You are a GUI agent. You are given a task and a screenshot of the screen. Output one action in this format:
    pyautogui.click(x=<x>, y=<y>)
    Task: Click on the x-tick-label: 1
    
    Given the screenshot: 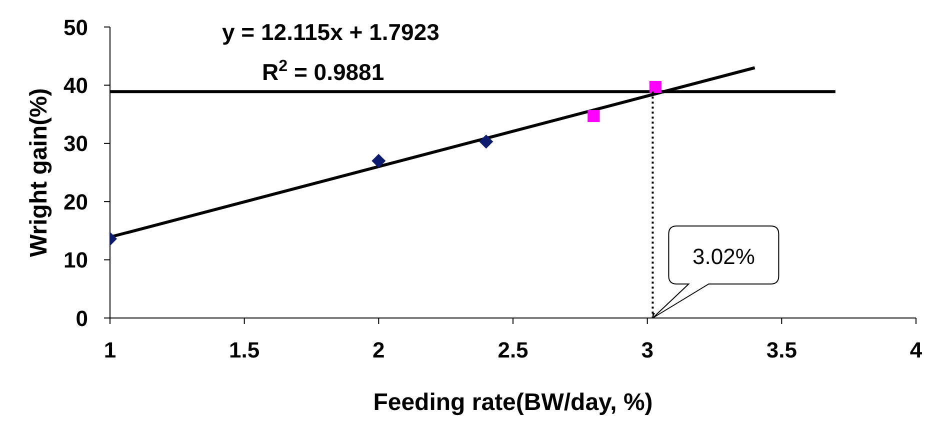 What is the action you would take?
    pyautogui.click(x=110, y=350)
    